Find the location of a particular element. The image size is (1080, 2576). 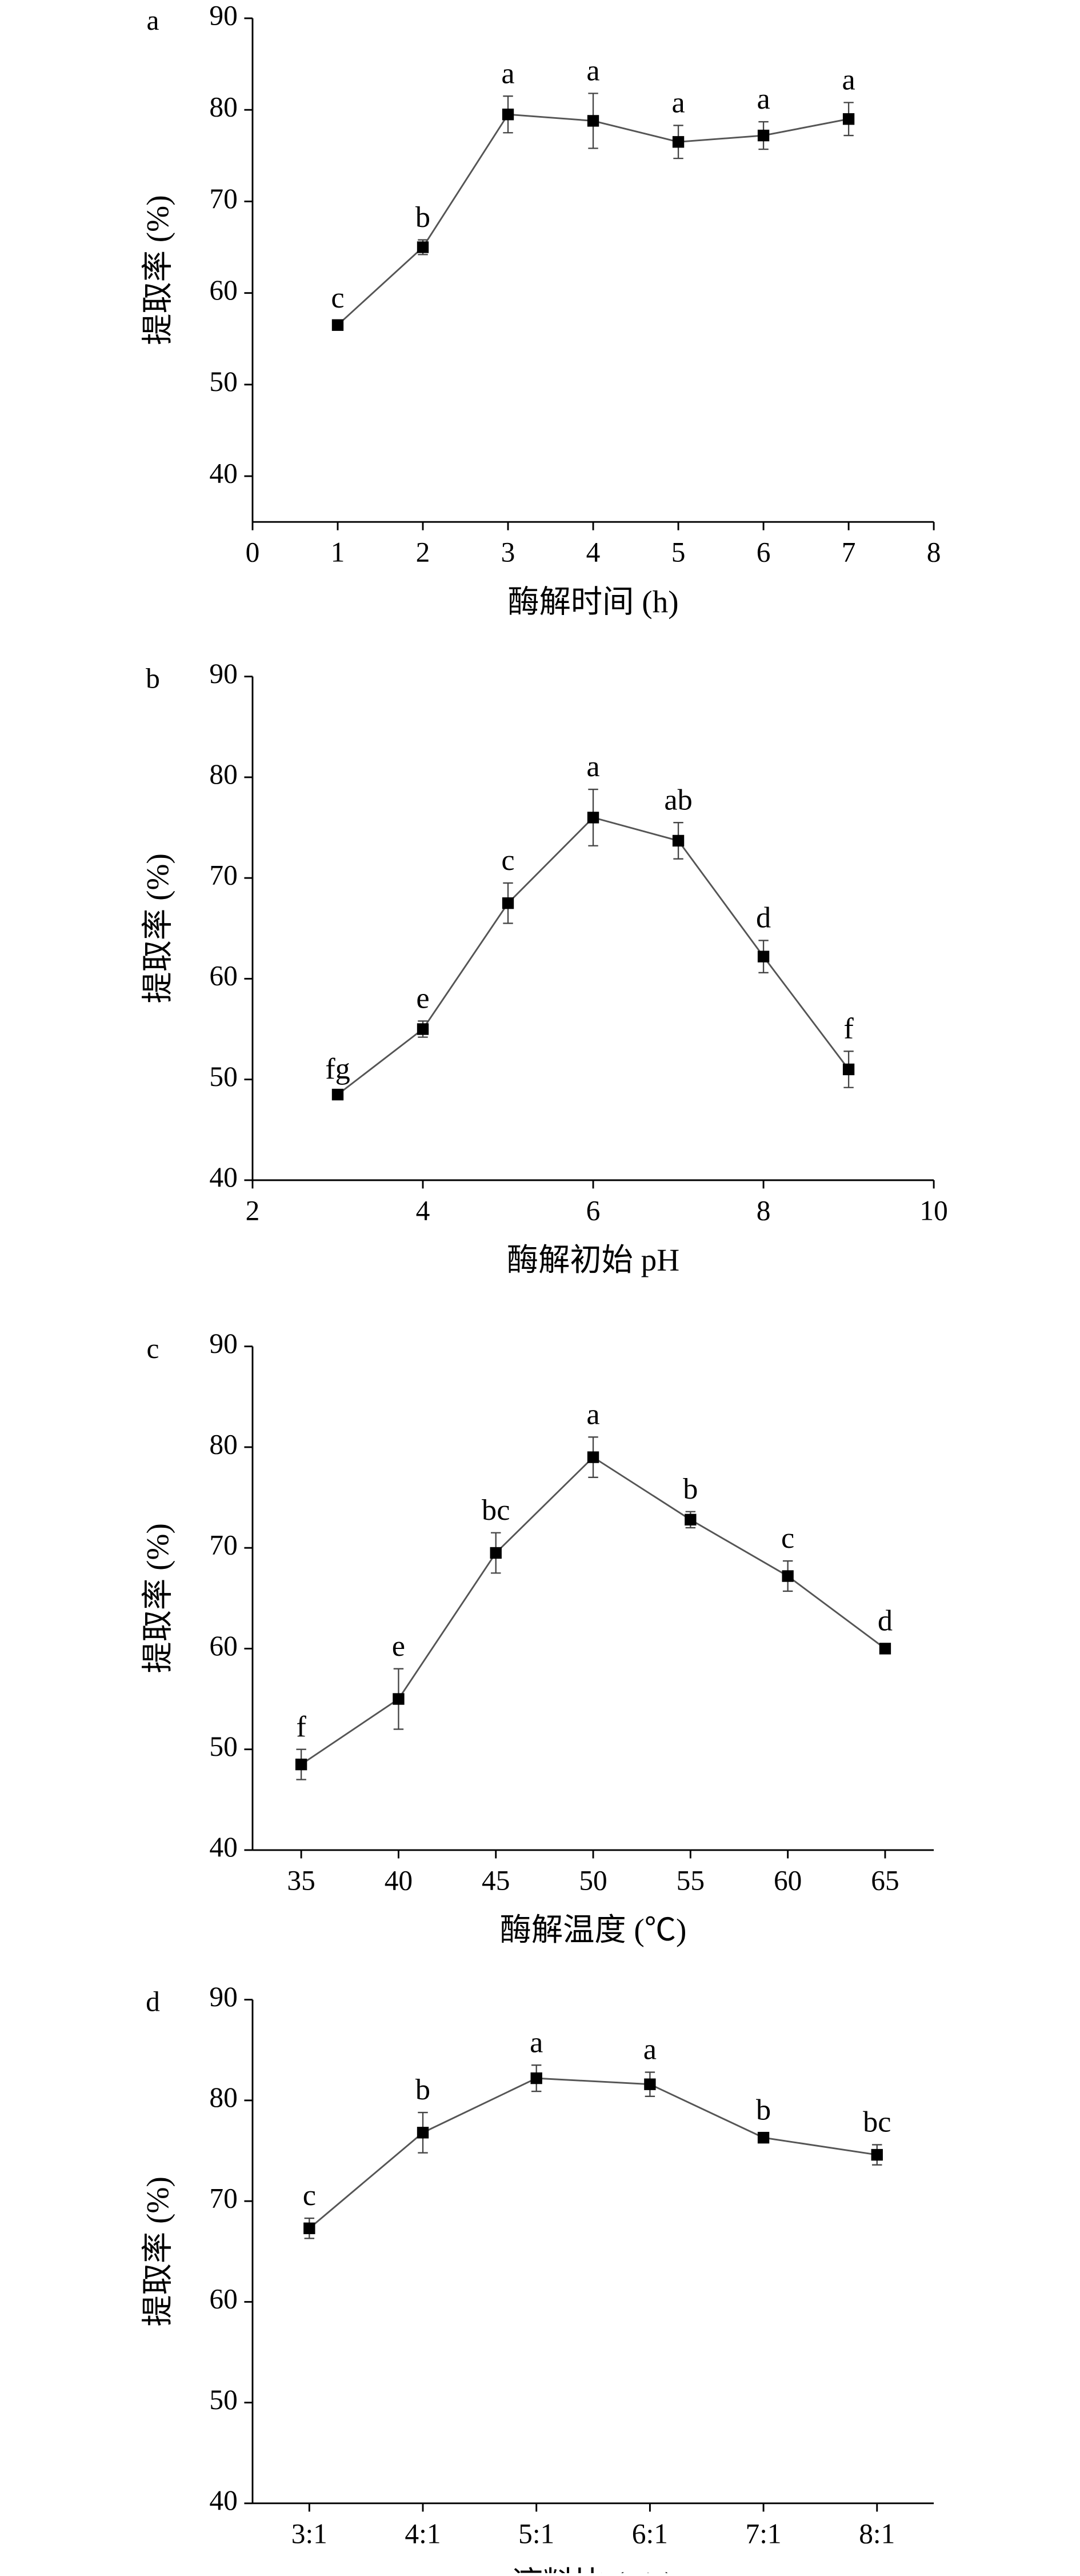

panel-label: a is located at coordinates (153, 20).